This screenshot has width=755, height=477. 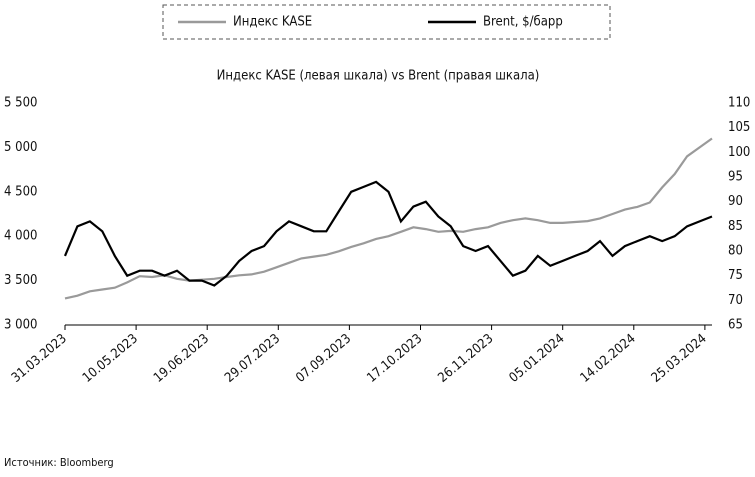 I want to click on legend-label: Индекс KASE, so click(x=272, y=22).